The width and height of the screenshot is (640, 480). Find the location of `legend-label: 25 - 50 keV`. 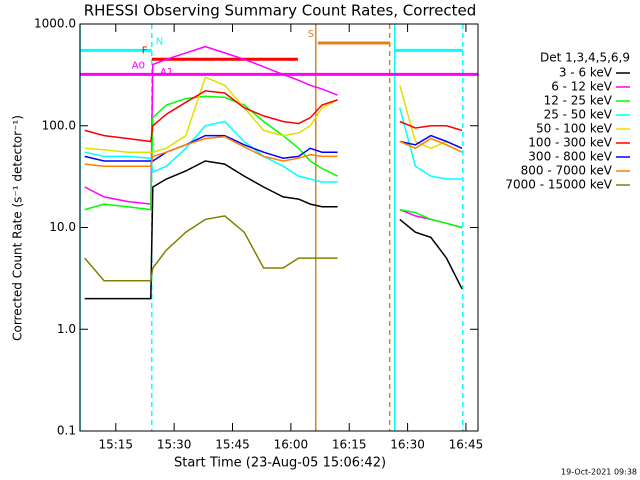

legend-label: 25 - 50 keV is located at coordinates (578, 115).